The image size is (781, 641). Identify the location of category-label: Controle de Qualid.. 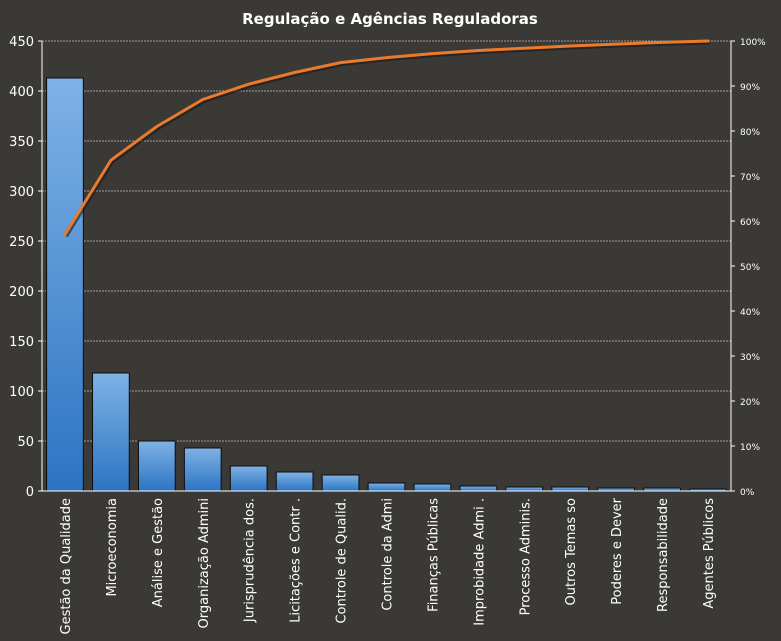
(342, 561).